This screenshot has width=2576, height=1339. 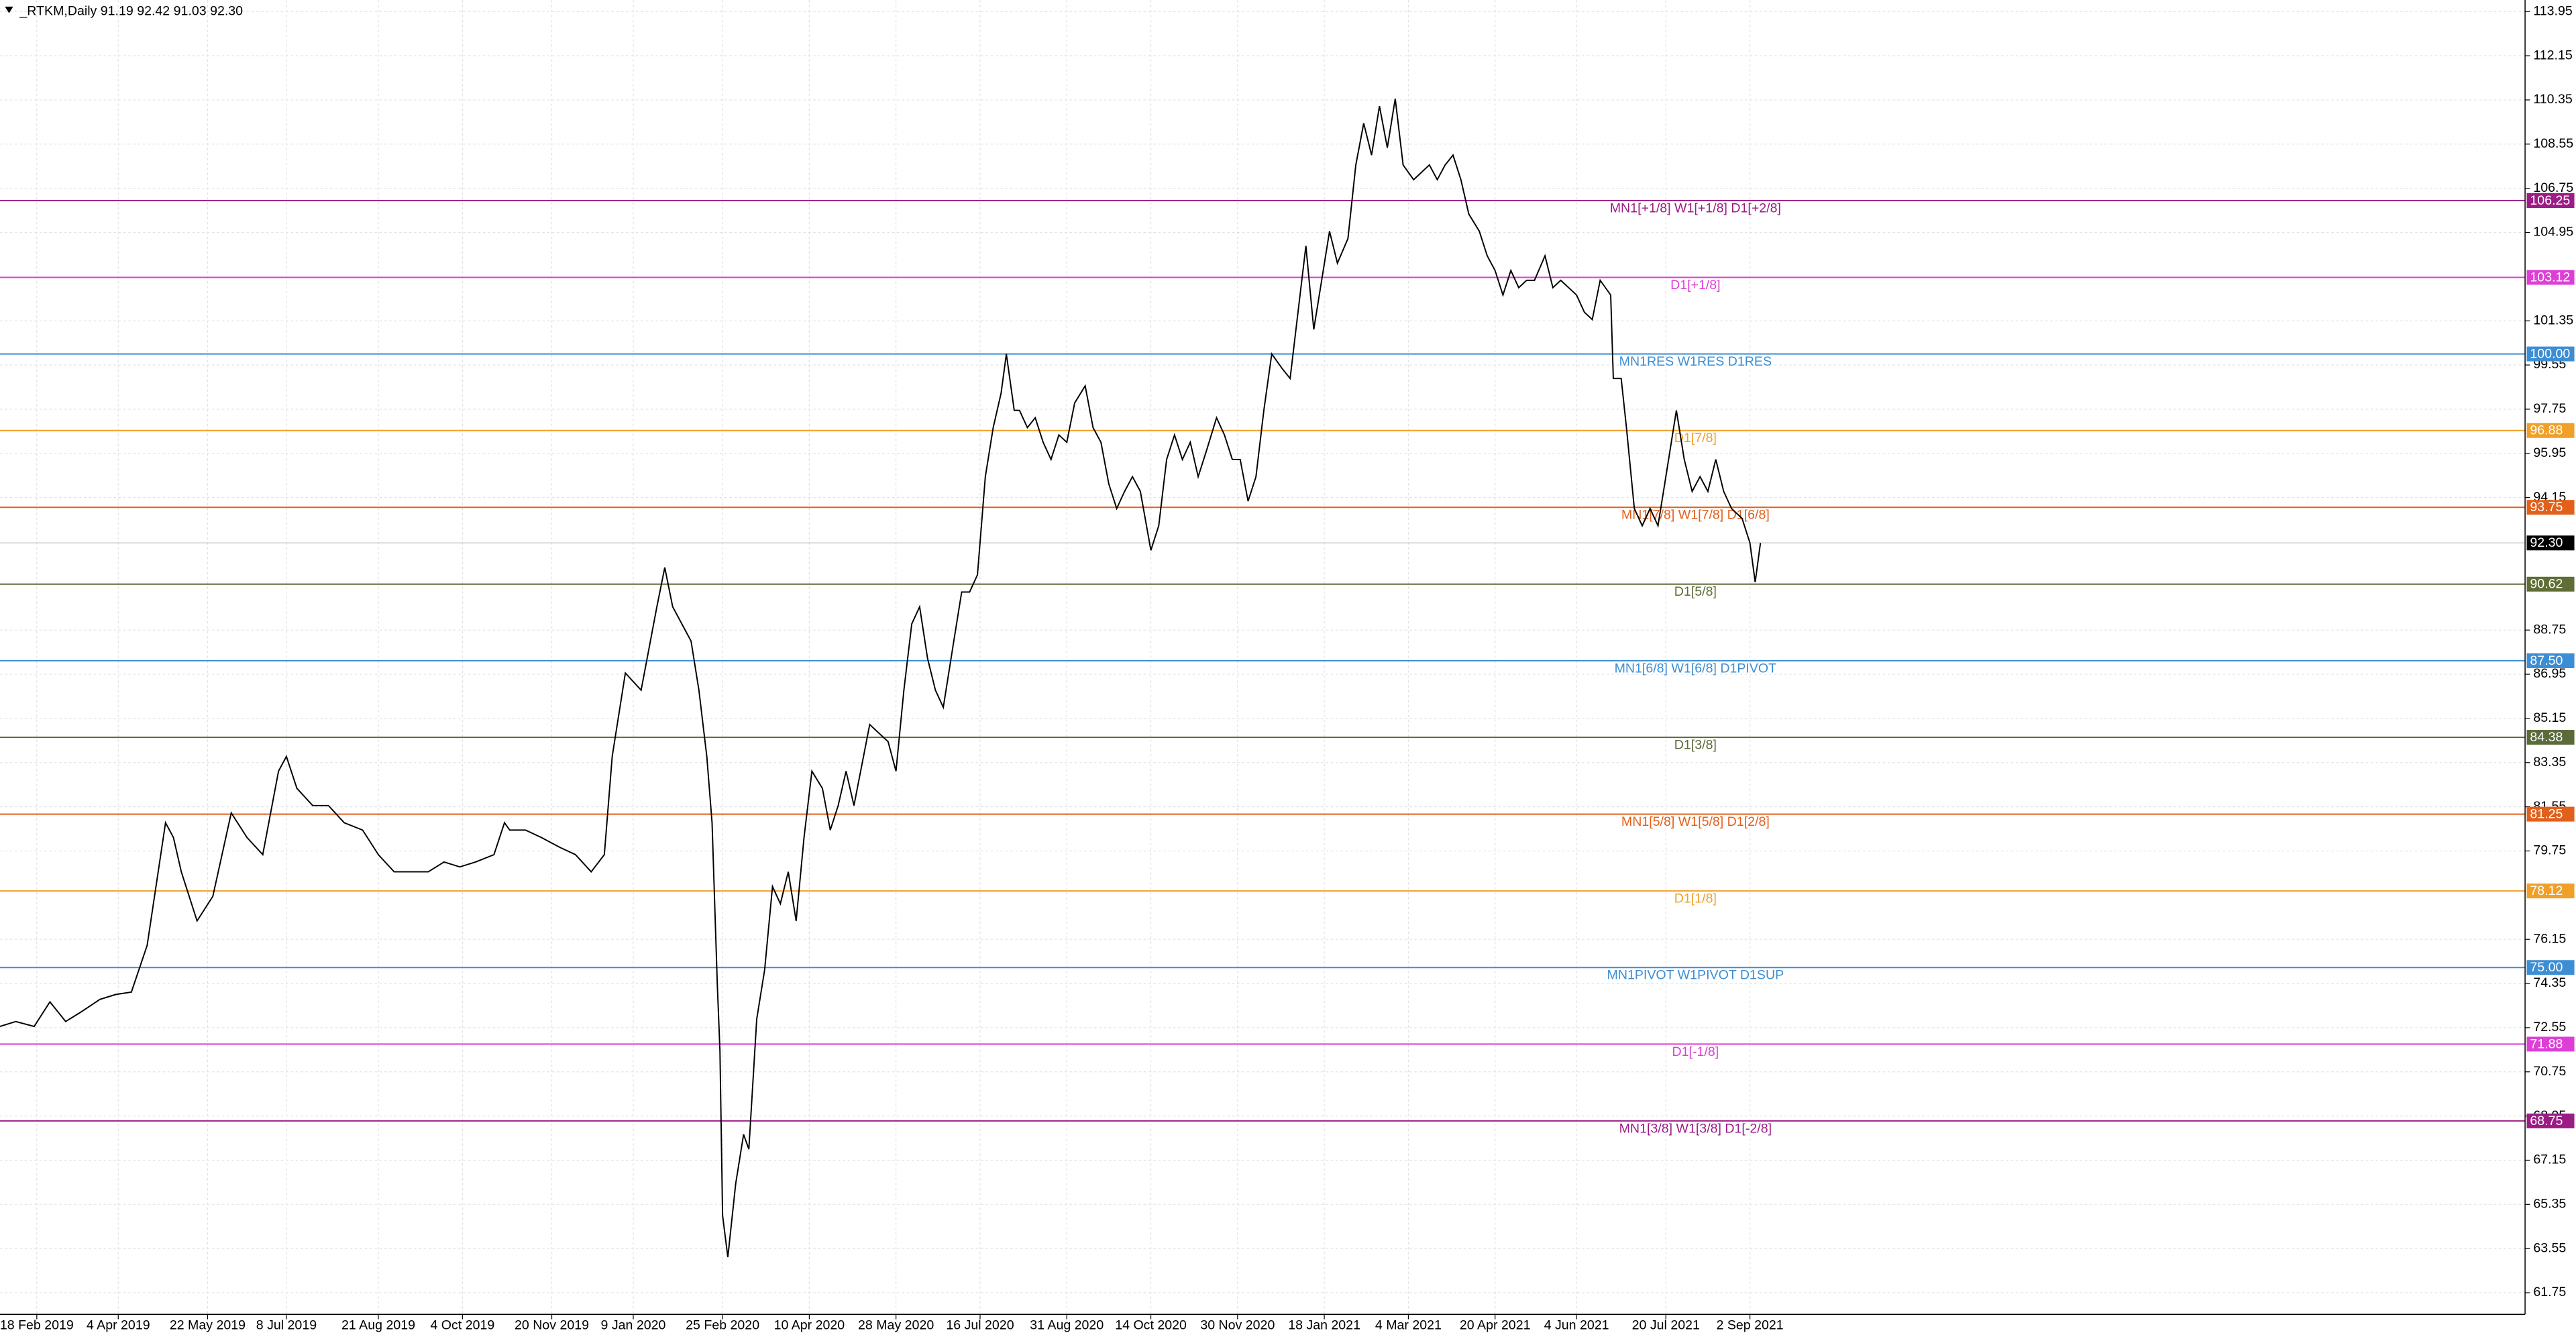 What do you see at coordinates (2549, 717) in the screenshot?
I see `y-tick-label: 85.15` at bounding box center [2549, 717].